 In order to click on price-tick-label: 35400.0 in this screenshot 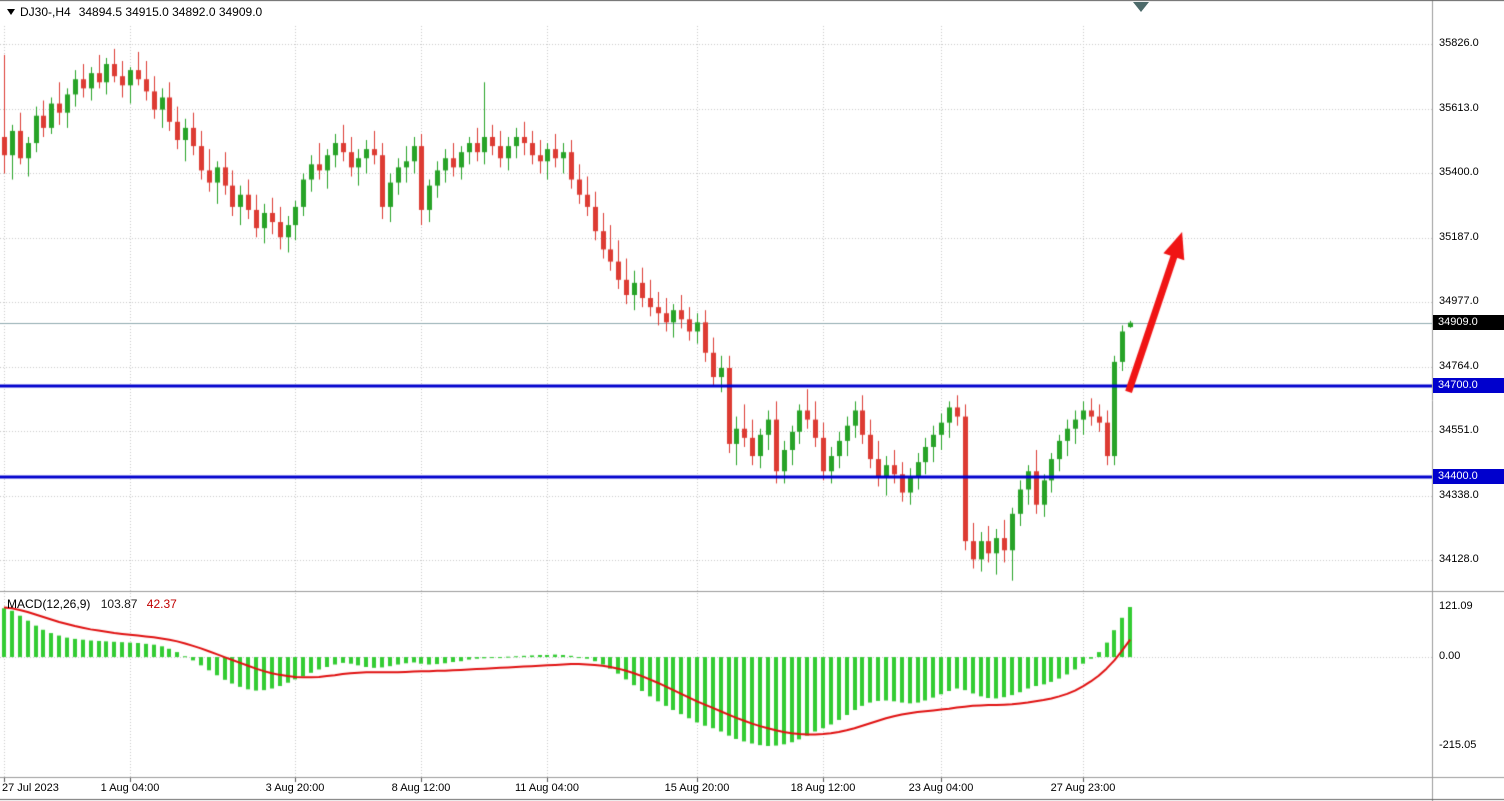, I will do `click(1459, 172)`.